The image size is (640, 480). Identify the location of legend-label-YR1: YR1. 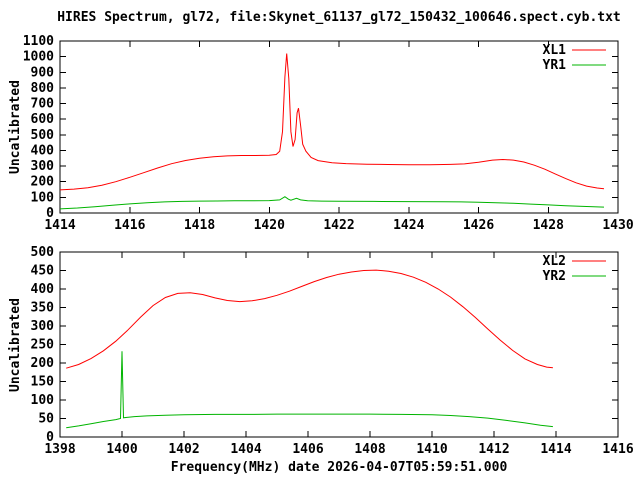
(555, 65).